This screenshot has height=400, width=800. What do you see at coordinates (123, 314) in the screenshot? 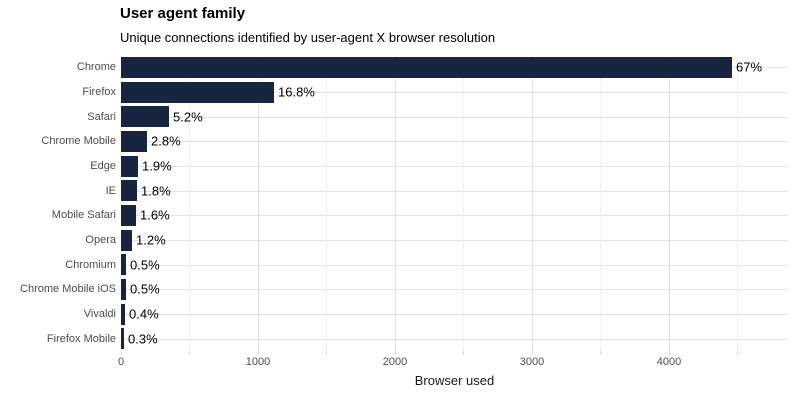
I see `bar-vivaldi` at bounding box center [123, 314].